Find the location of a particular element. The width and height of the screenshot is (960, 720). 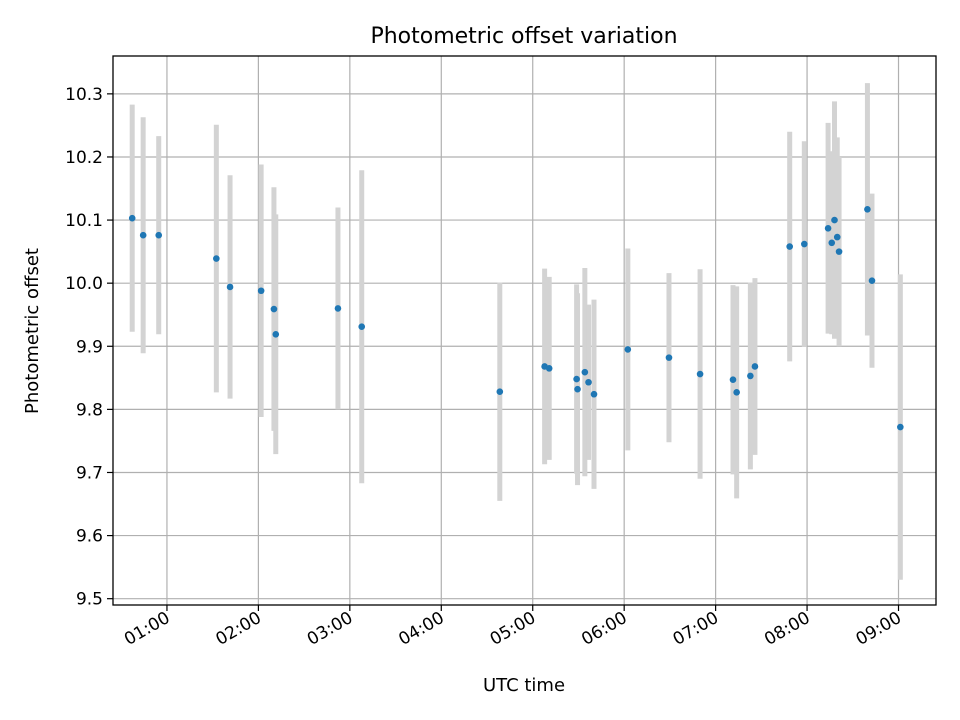

y-tick-label: 10.2 is located at coordinates (84, 158).